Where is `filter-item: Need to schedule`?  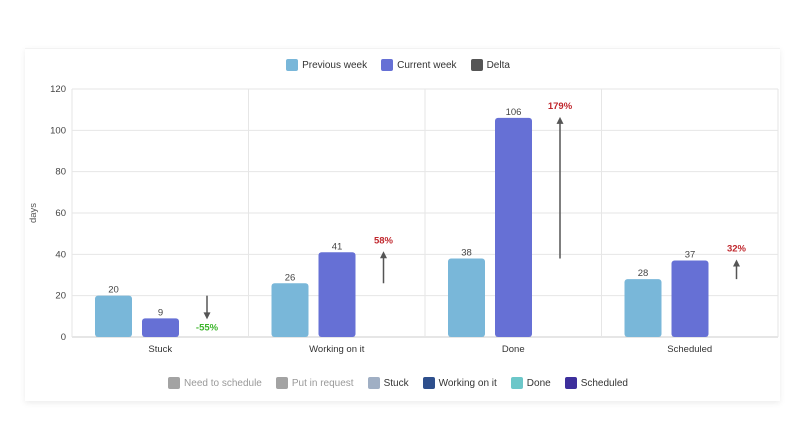
filter-item: Need to schedule is located at coordinates (215, 383).